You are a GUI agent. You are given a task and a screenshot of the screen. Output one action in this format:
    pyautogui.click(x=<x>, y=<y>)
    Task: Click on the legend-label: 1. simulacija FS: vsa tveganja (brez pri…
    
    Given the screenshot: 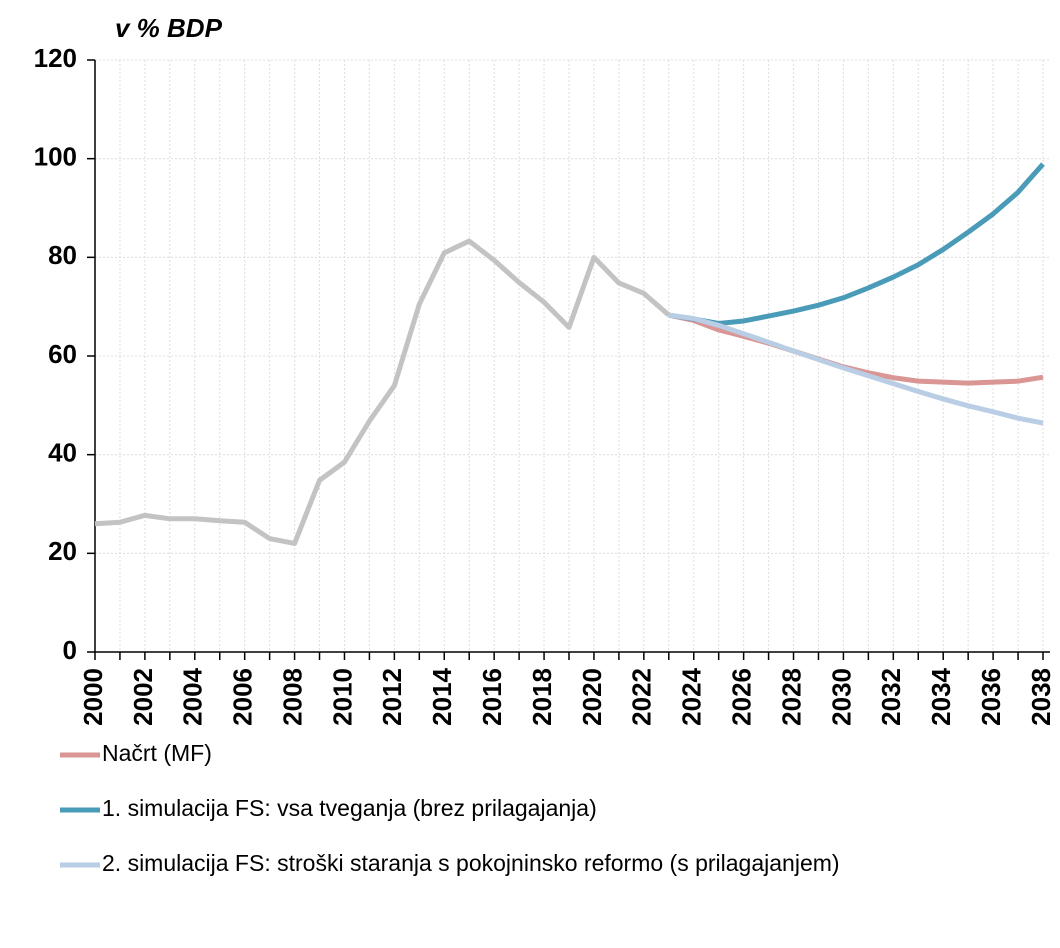 What is the action you would take?
    pyautogui.click(x=349, y=808)
    